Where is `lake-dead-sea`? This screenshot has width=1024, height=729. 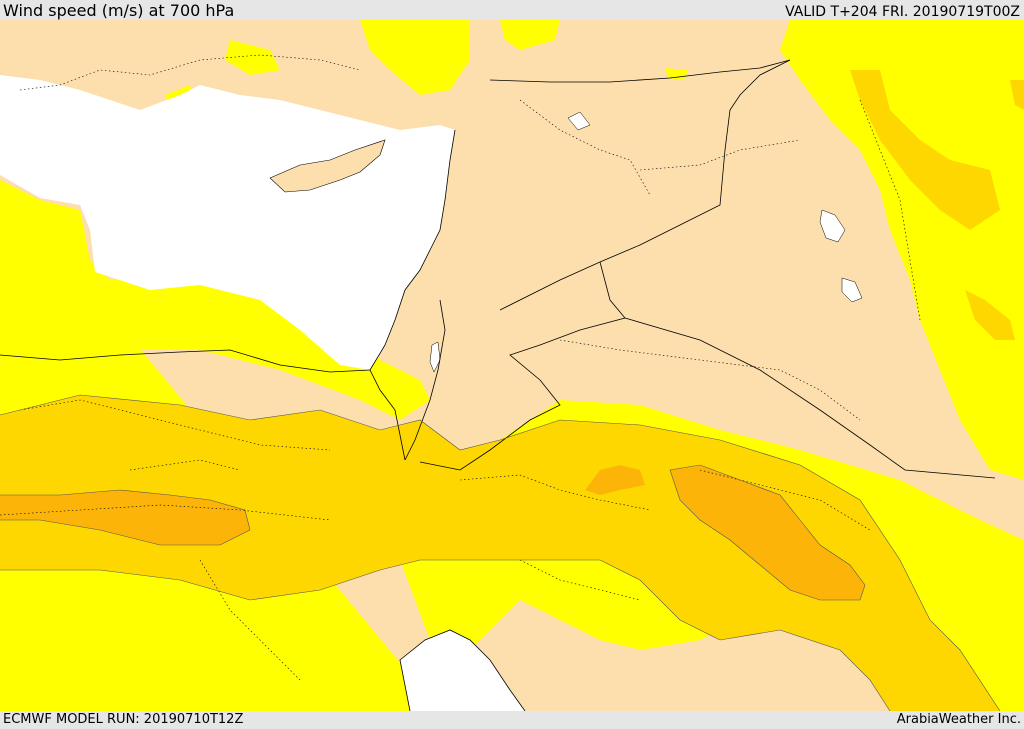 lake-dead-sea is located at coordinates (435, 357).